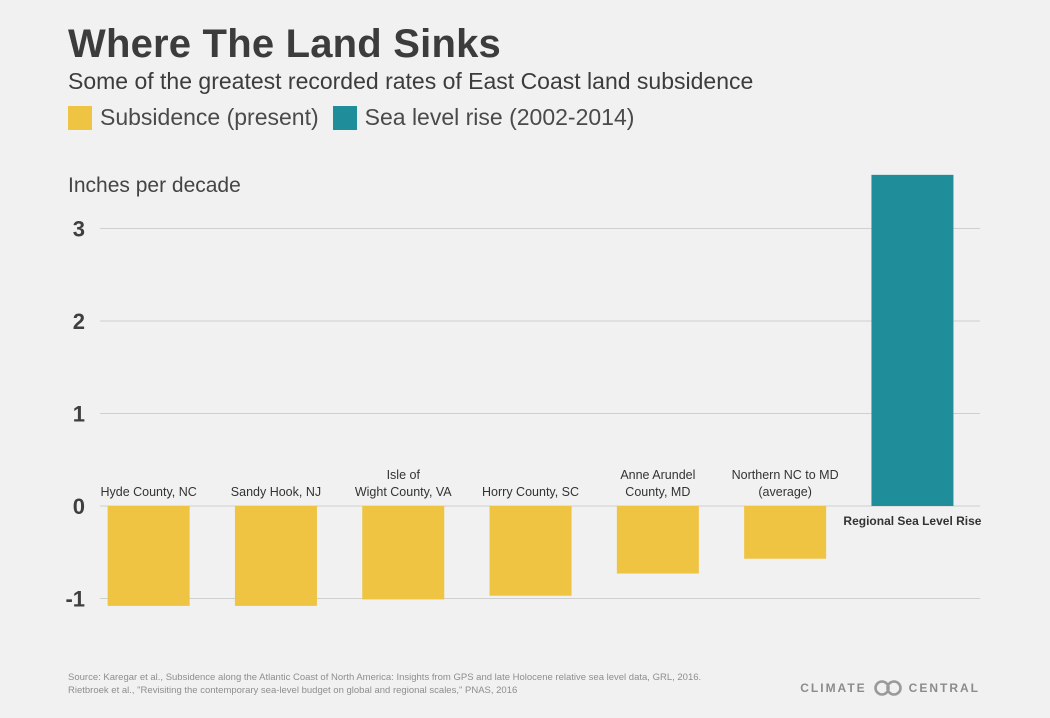 The height and width of the screenshot is (718, 1050). What do you see at coordinates (284, 44) in the screenshot?
I see `chart-title: Where The Land Sinks` at bounding box center [284, 44].